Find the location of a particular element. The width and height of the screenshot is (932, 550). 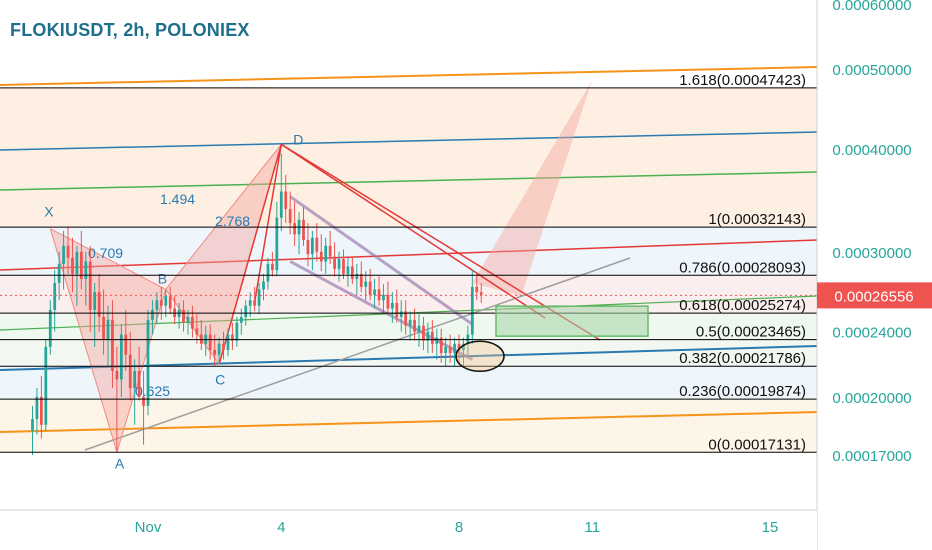

fib-level-label: 0.5(0.00023465) is located at coordinates (751, 332).